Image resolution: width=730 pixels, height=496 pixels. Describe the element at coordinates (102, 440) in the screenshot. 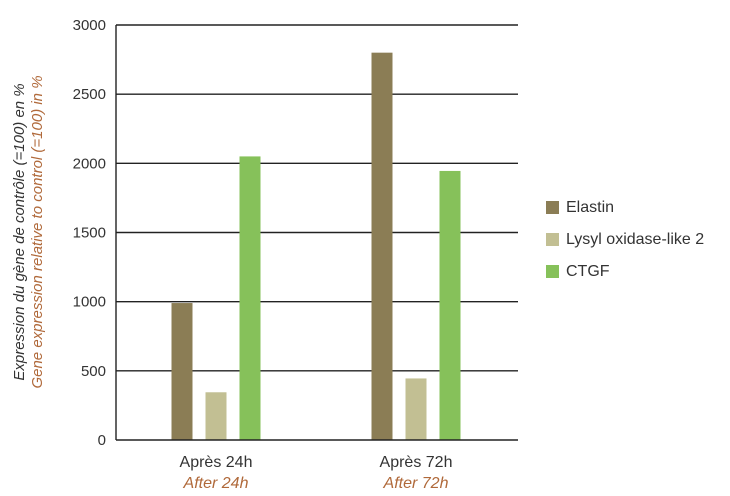

I see `y-tick-label: 0` at that location.